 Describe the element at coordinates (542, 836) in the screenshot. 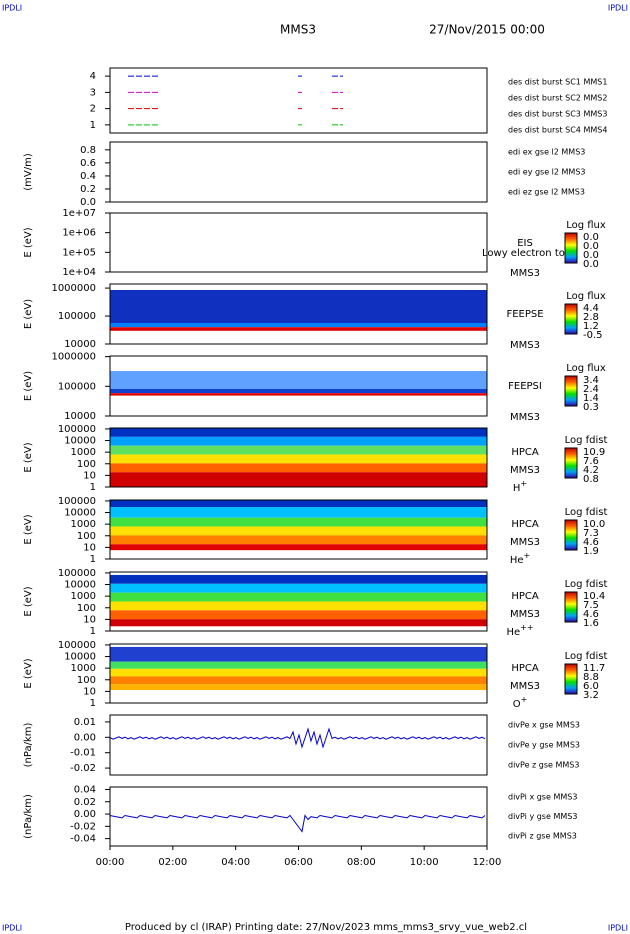

I see `legend-entry: divPi z gse MMS3` at that location.